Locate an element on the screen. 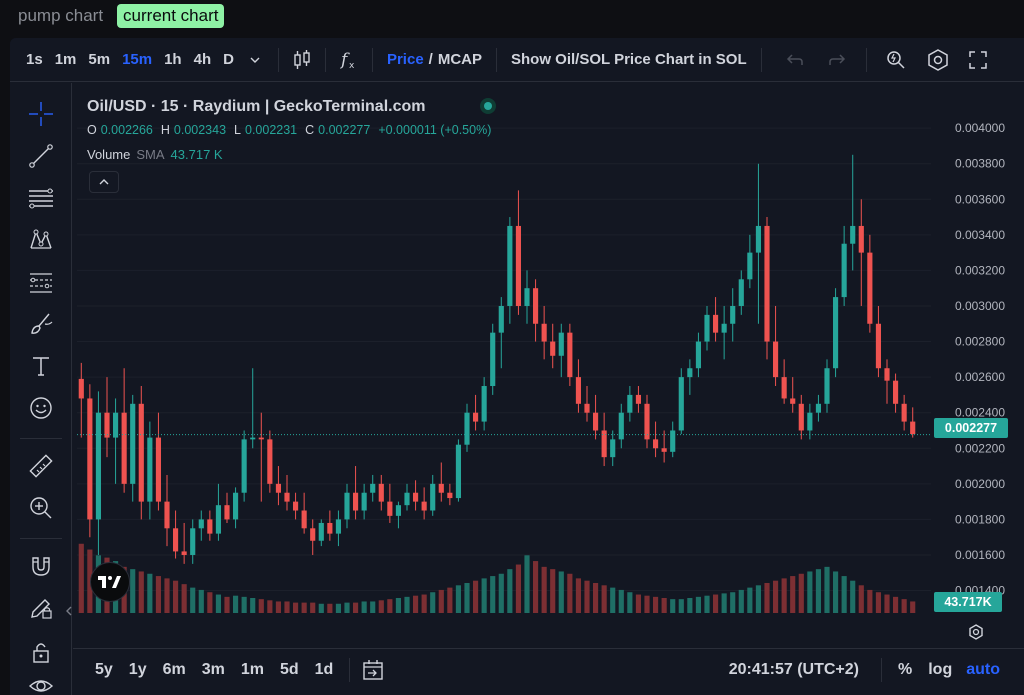 The height and width of the screenshot is (695, 1024). lock-drawing-pencil-icon is located at coordinates (41, 608).